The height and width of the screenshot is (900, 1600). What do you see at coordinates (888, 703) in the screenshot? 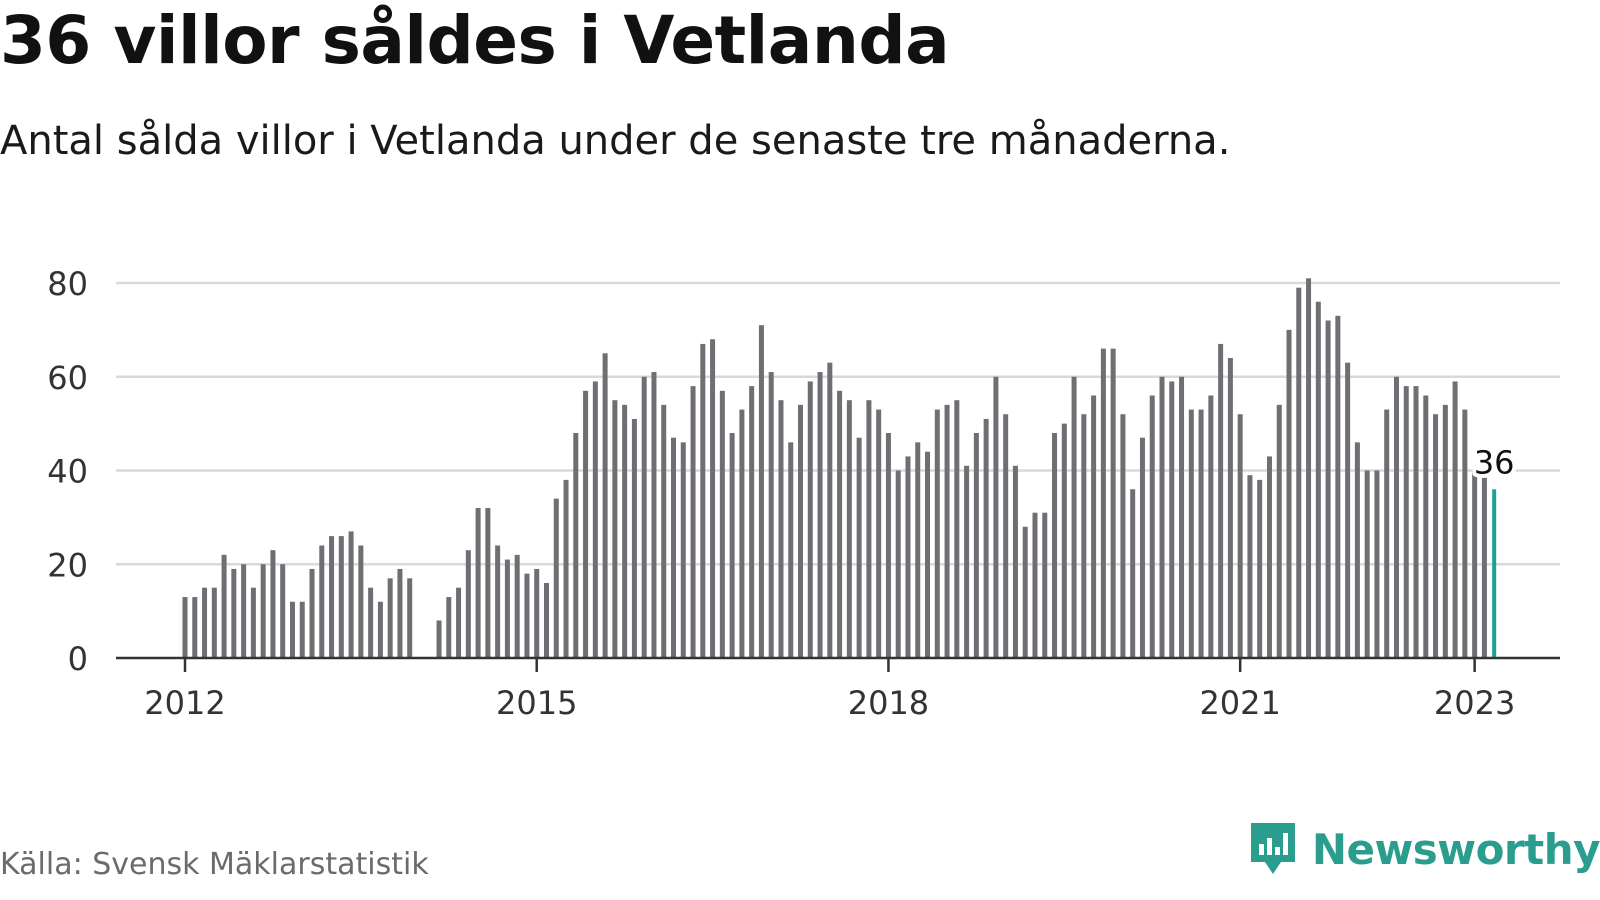
I see `x-tick-label: 2018` at bounding box center [888, 703].